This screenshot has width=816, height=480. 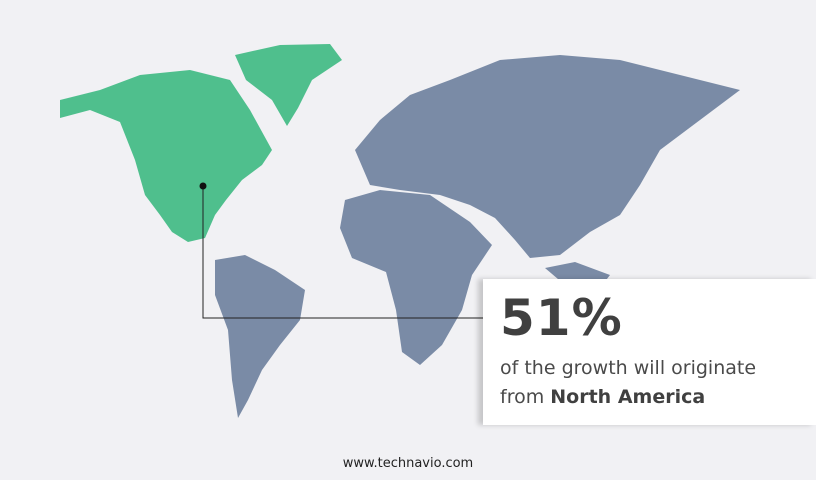 I want to click on region-south-america, so click(x=260, y=336).